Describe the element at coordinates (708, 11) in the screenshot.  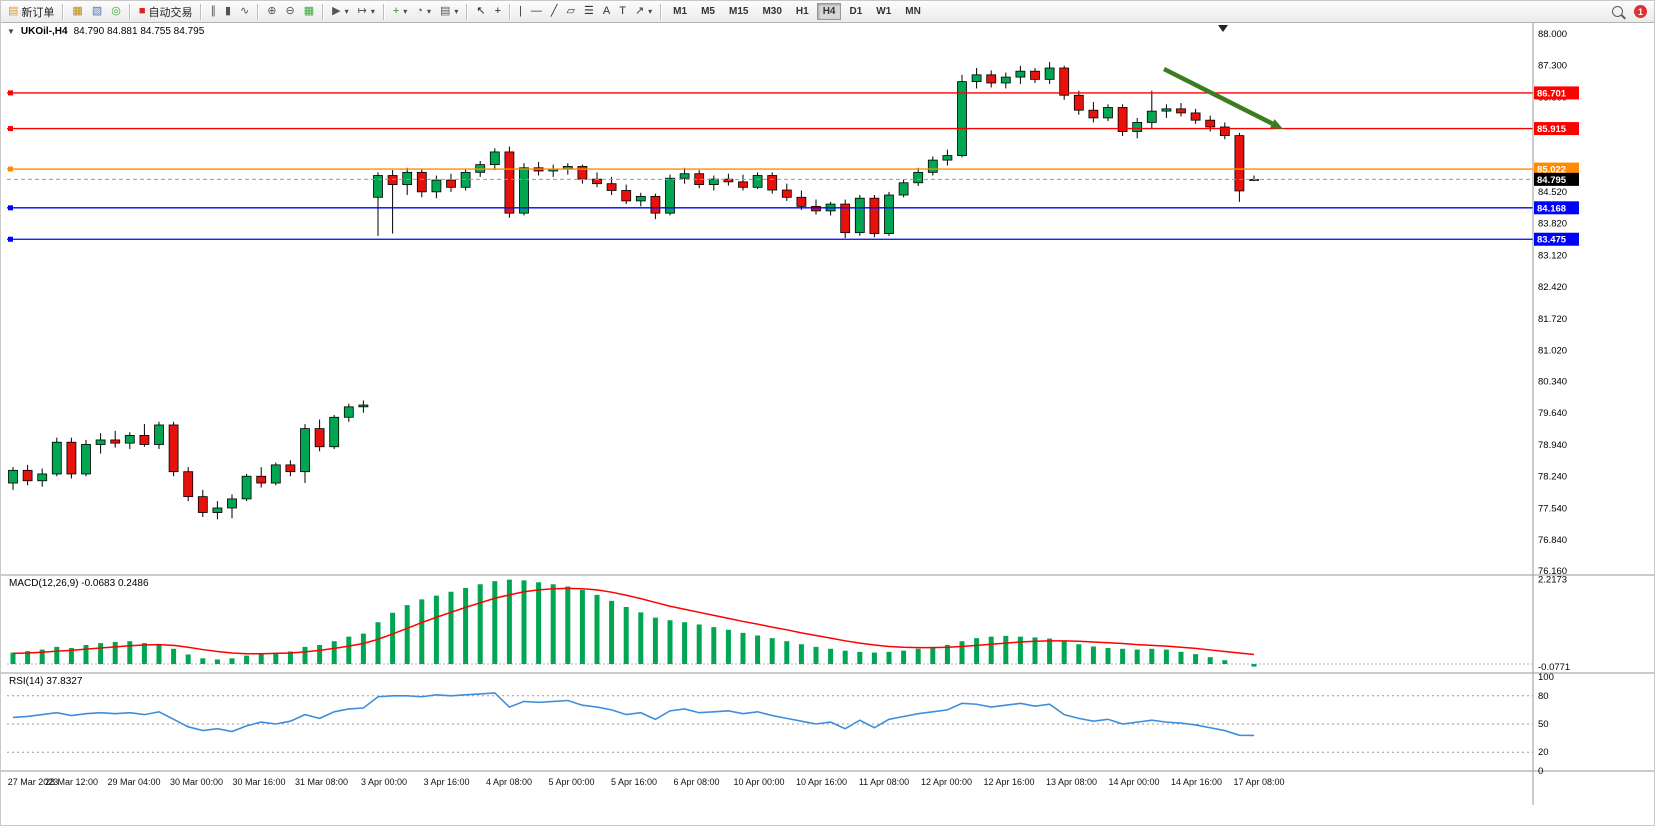
I see `timeframe-m5-button: M5` at that location.